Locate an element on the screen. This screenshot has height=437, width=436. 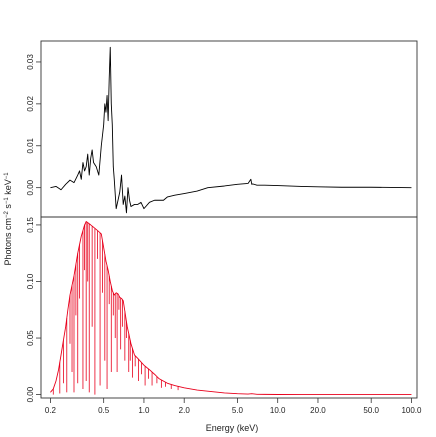
x-tick-label: 100.0 is located at coordinates (411, 410).